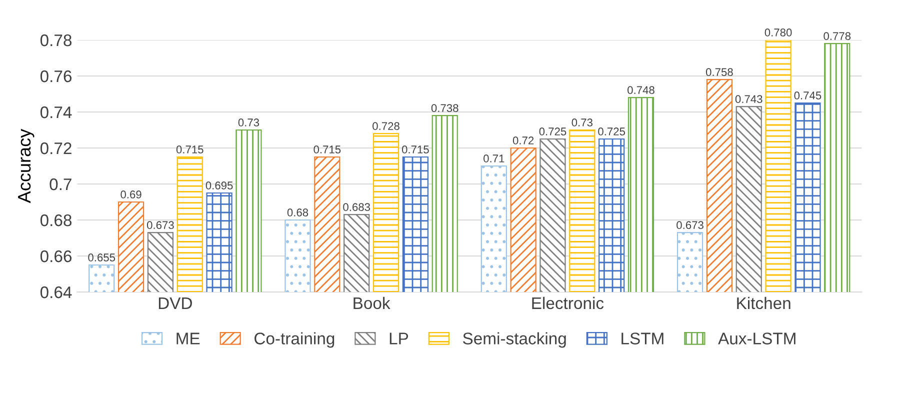 This screenshot has width=907, height=400. I want to click on x-tick-label: Electronic, so click(568, 303).